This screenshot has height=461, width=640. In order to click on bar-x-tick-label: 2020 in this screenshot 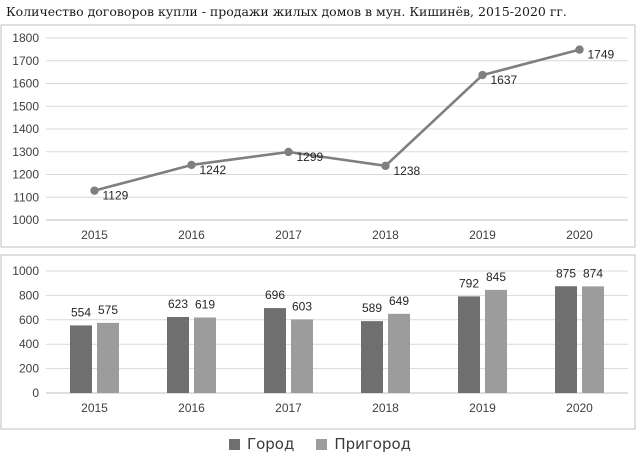, I will do `click(579, 408)`.